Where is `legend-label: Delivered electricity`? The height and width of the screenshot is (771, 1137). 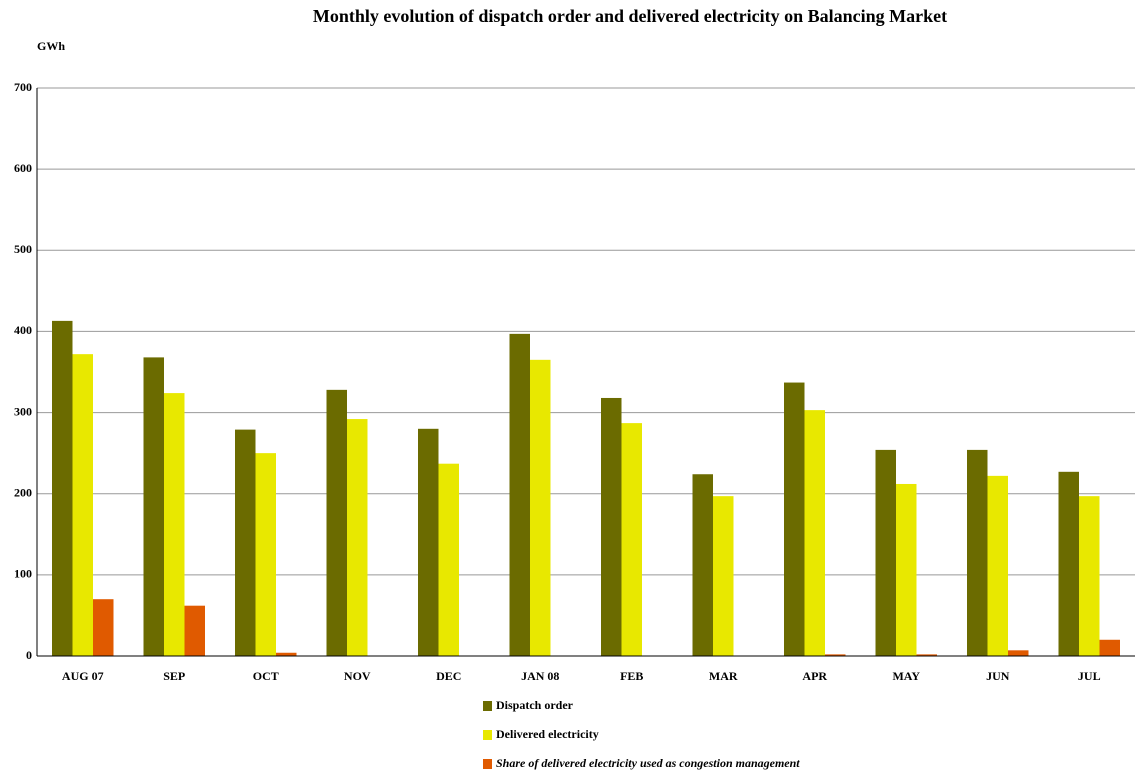 legend-label: Delivered electricity is located at coordinates (547, 734).